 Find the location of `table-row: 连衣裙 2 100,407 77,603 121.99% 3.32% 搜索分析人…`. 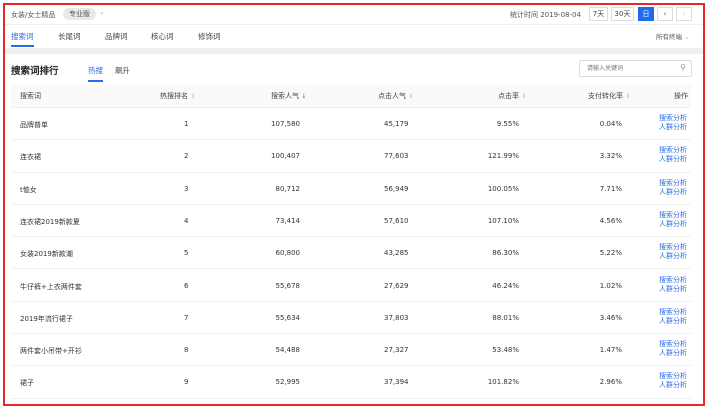

table-row: 连衣裙 2 100,407 77,603 121.99% 3.32% 搜索分析人… is located at coordinates (351, 156).